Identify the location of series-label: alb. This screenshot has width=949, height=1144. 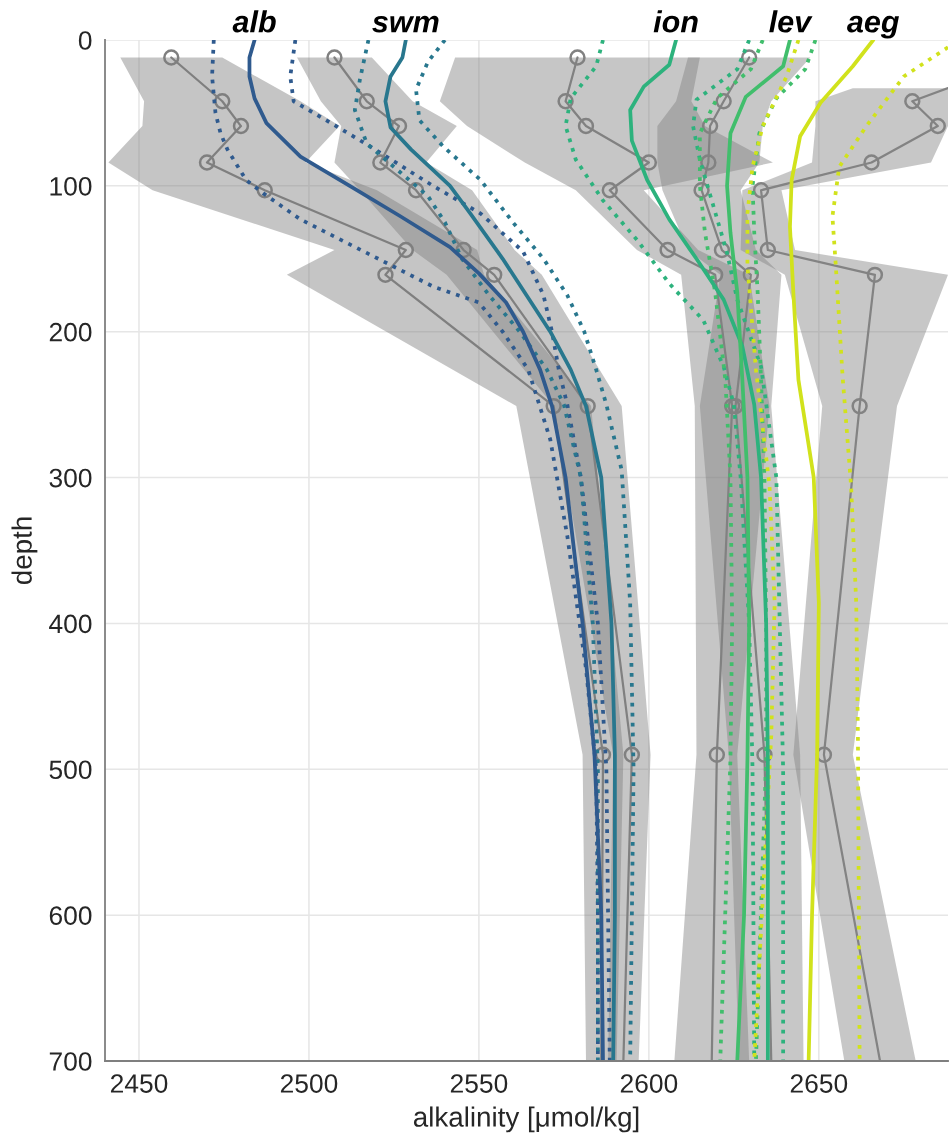
(254, 21).